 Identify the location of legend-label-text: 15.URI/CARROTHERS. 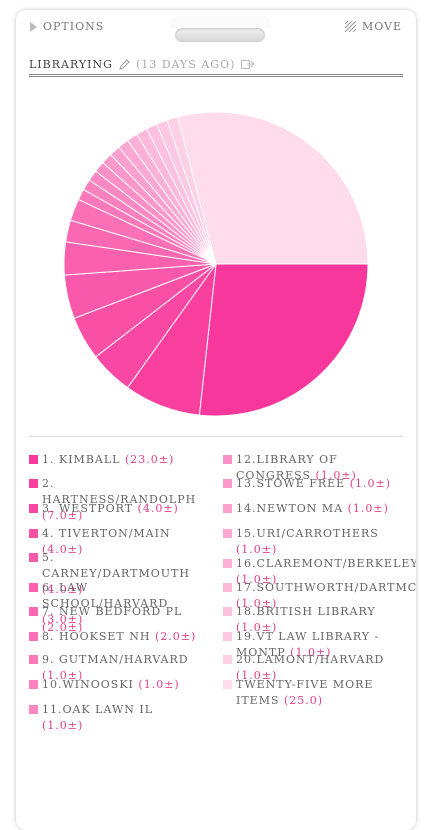
(307, 533).